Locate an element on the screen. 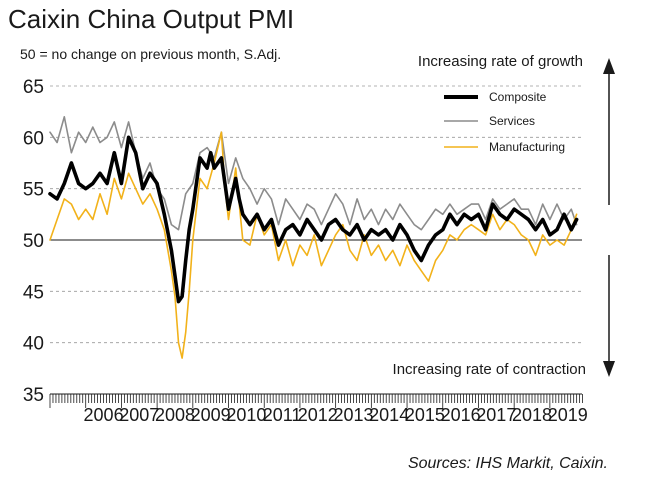 This screenshot has height=501, width=646. y-tick-label: 45 is located at coordinates (33, 292).